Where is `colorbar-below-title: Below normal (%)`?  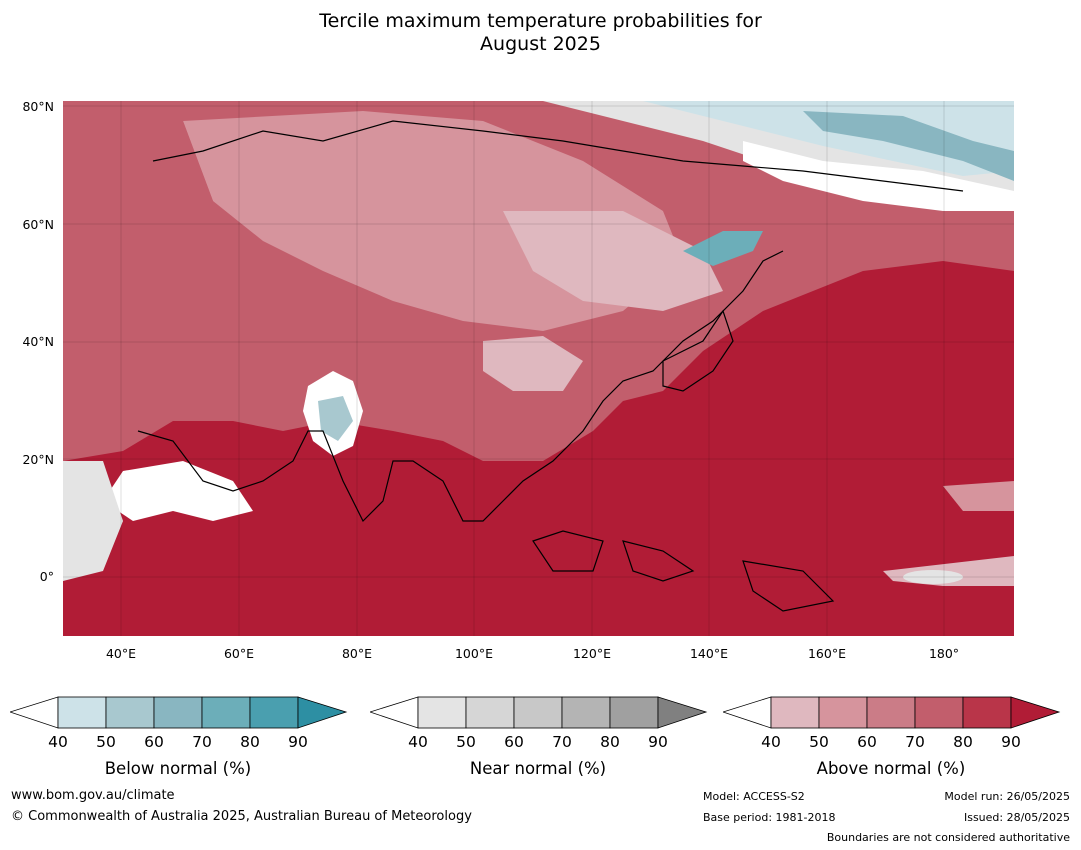
colorbar-below-title: Below normal (%) is located at coordinates (178, 768).